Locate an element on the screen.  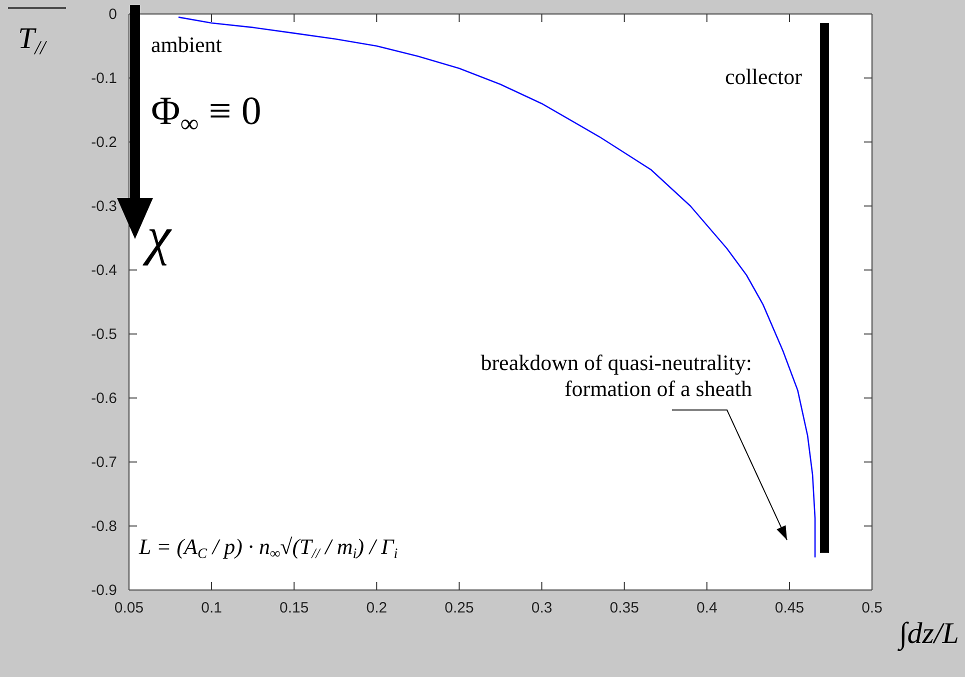
annotation: χ is located at coordinates (157, 236).